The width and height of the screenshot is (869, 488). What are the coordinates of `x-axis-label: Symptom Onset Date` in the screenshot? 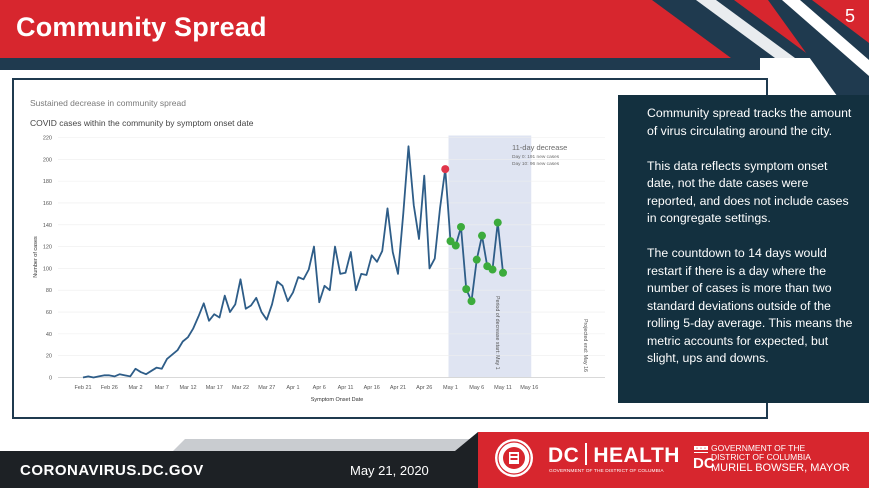 It's located at (337, 400).